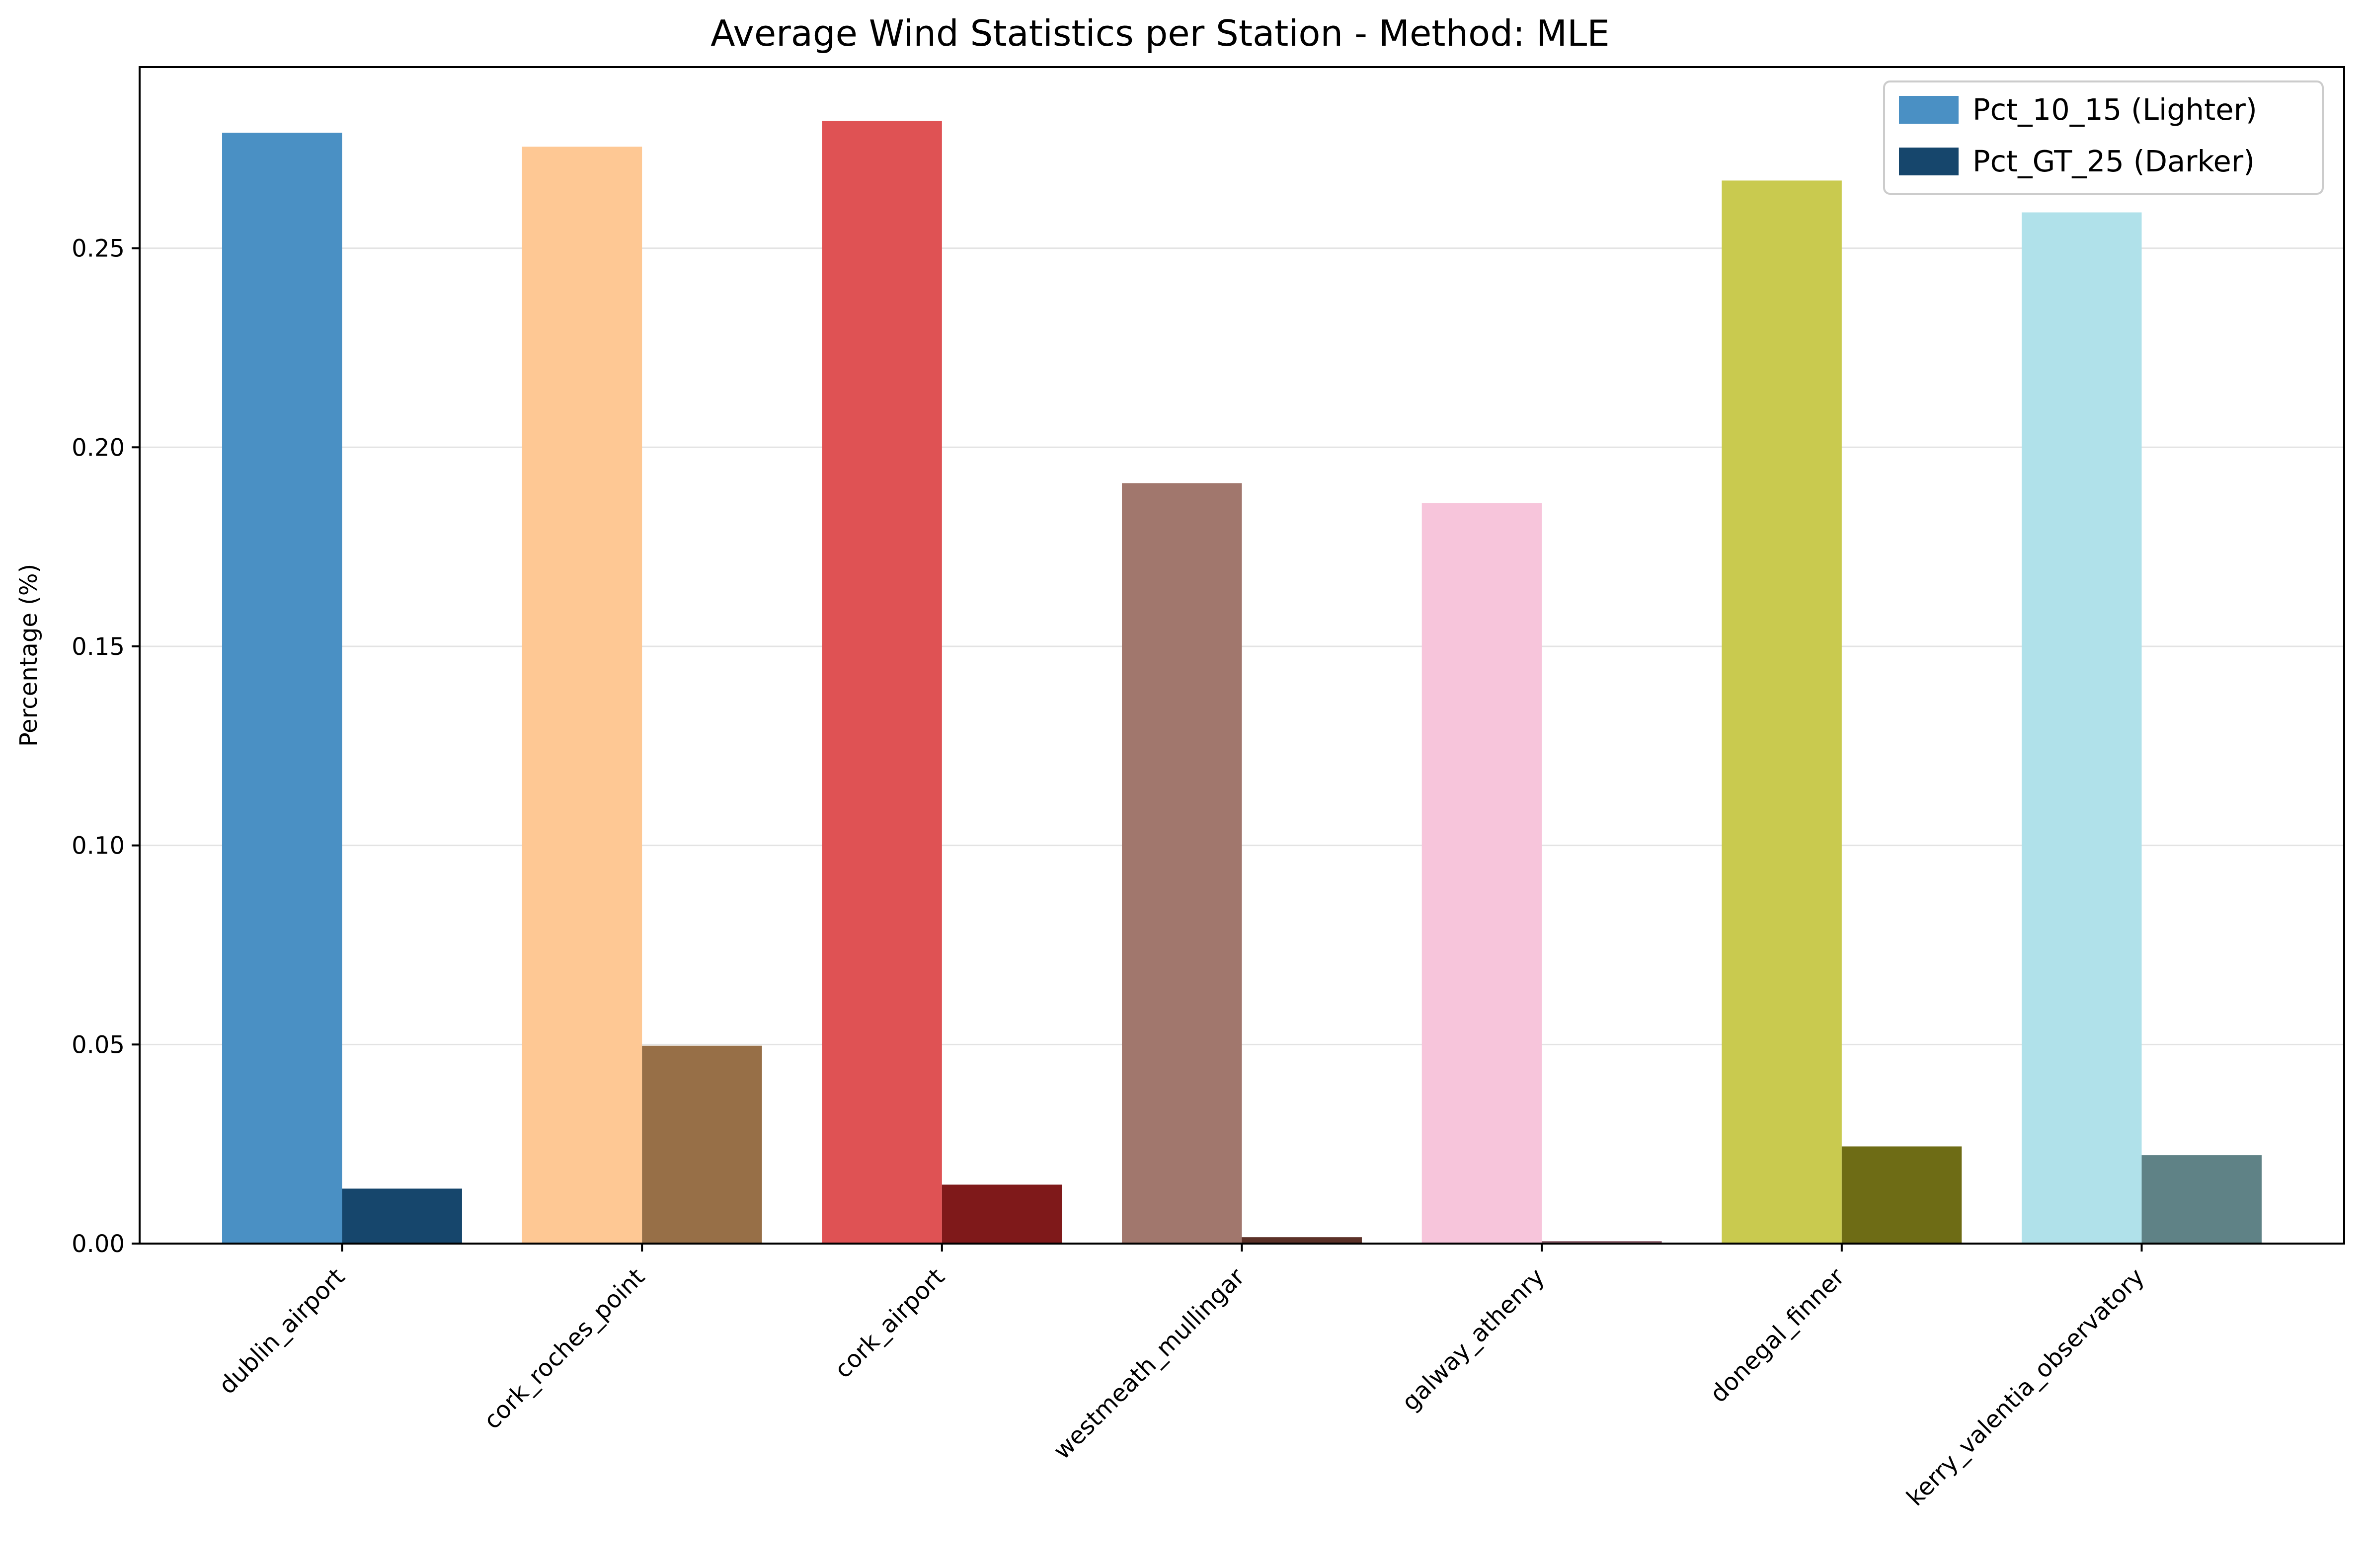  What do you see at coordinates (1782, 712) in the screenshot?
I see `bar-pct-10-15-donegal-finner` at bounding box center [1782, 712].